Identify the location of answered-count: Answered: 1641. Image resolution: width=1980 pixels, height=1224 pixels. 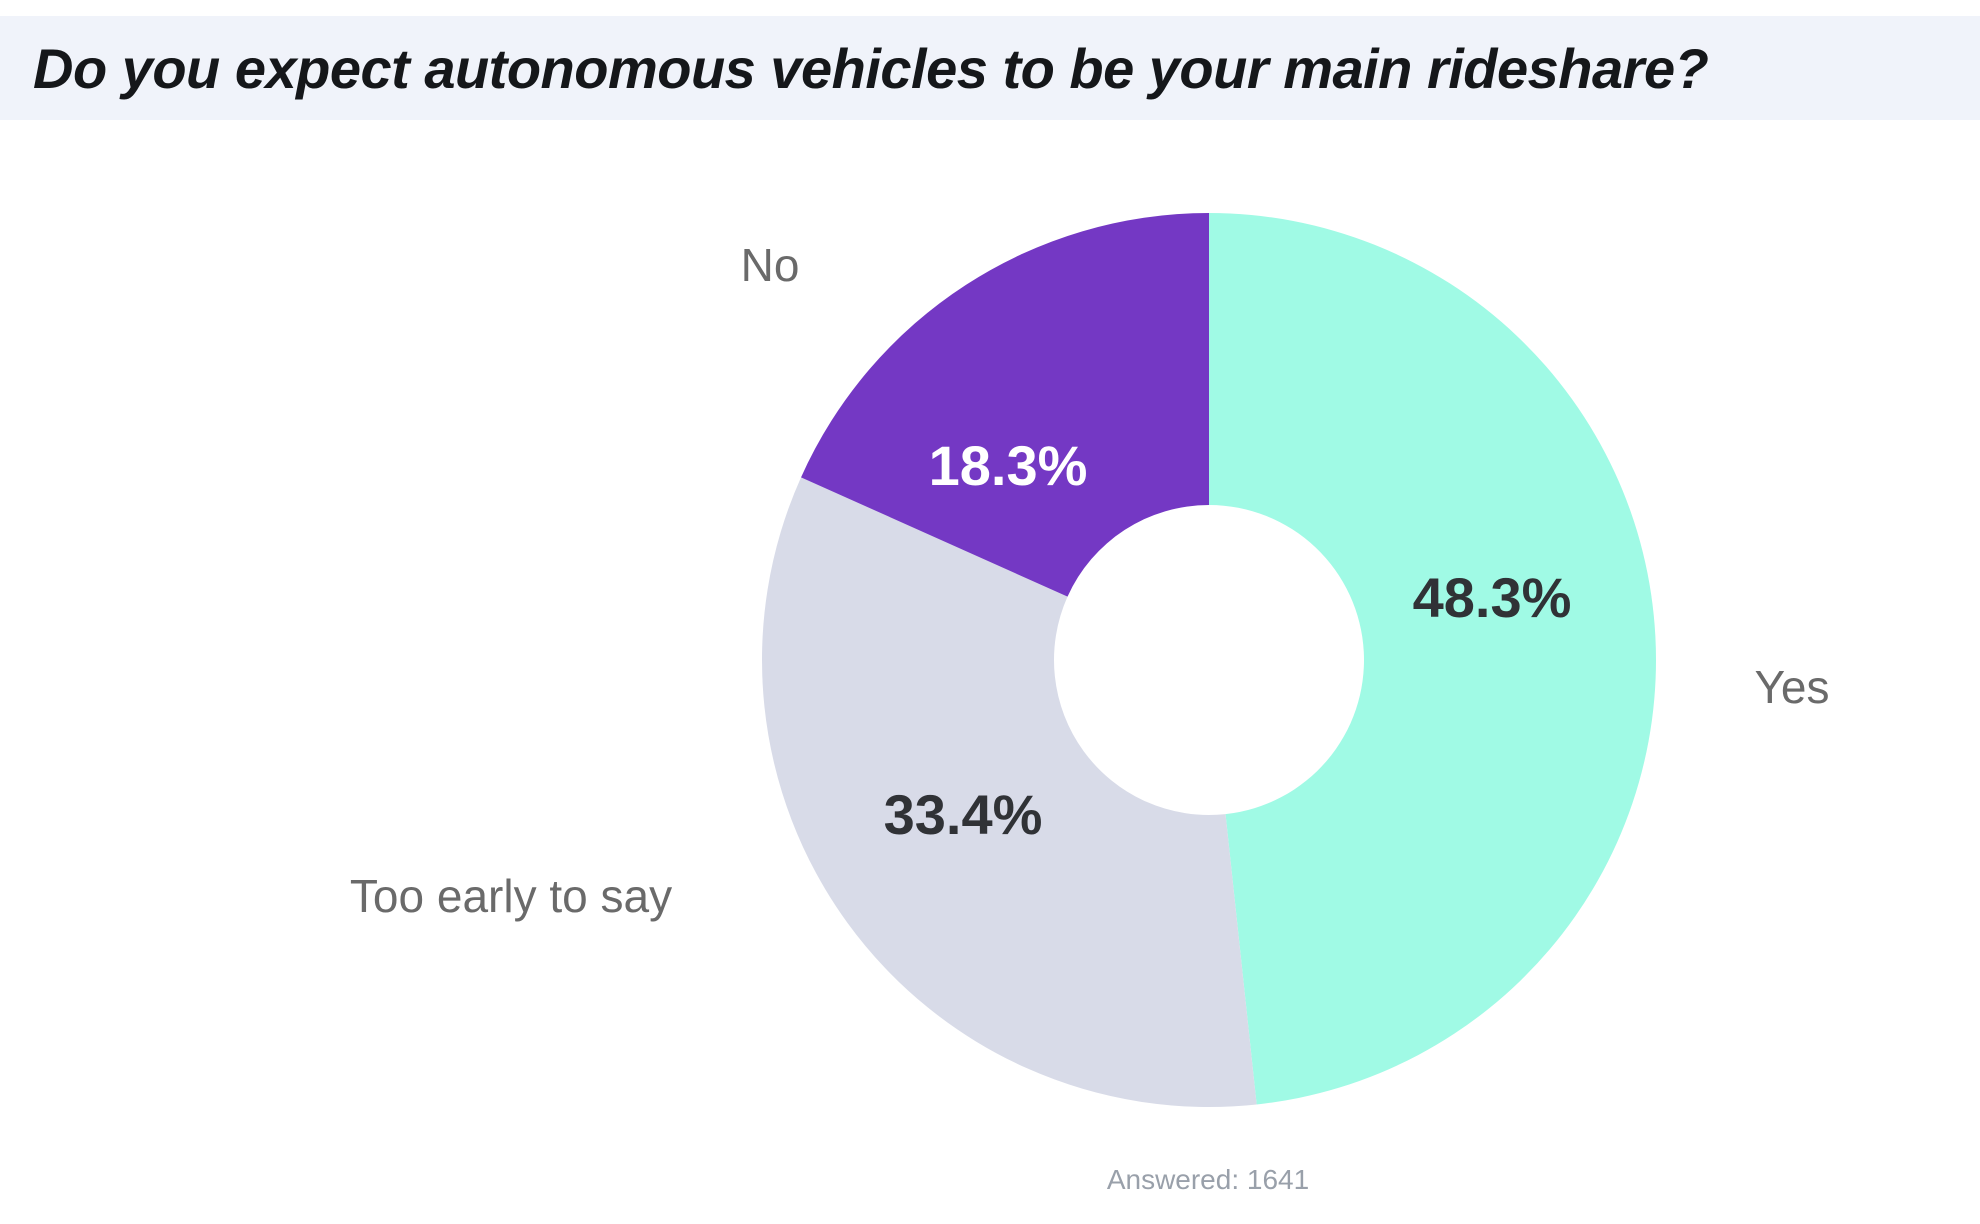
(1208, 1179).